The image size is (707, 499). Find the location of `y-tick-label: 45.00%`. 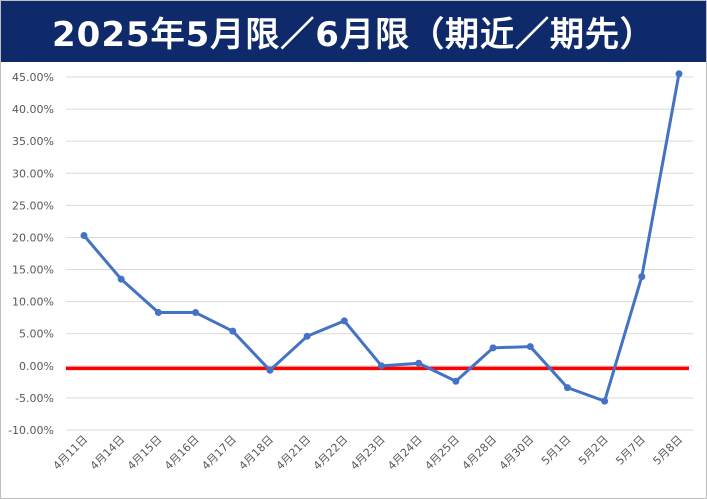

y-tick-label: 45.00% is located at coordinates (33, 77).